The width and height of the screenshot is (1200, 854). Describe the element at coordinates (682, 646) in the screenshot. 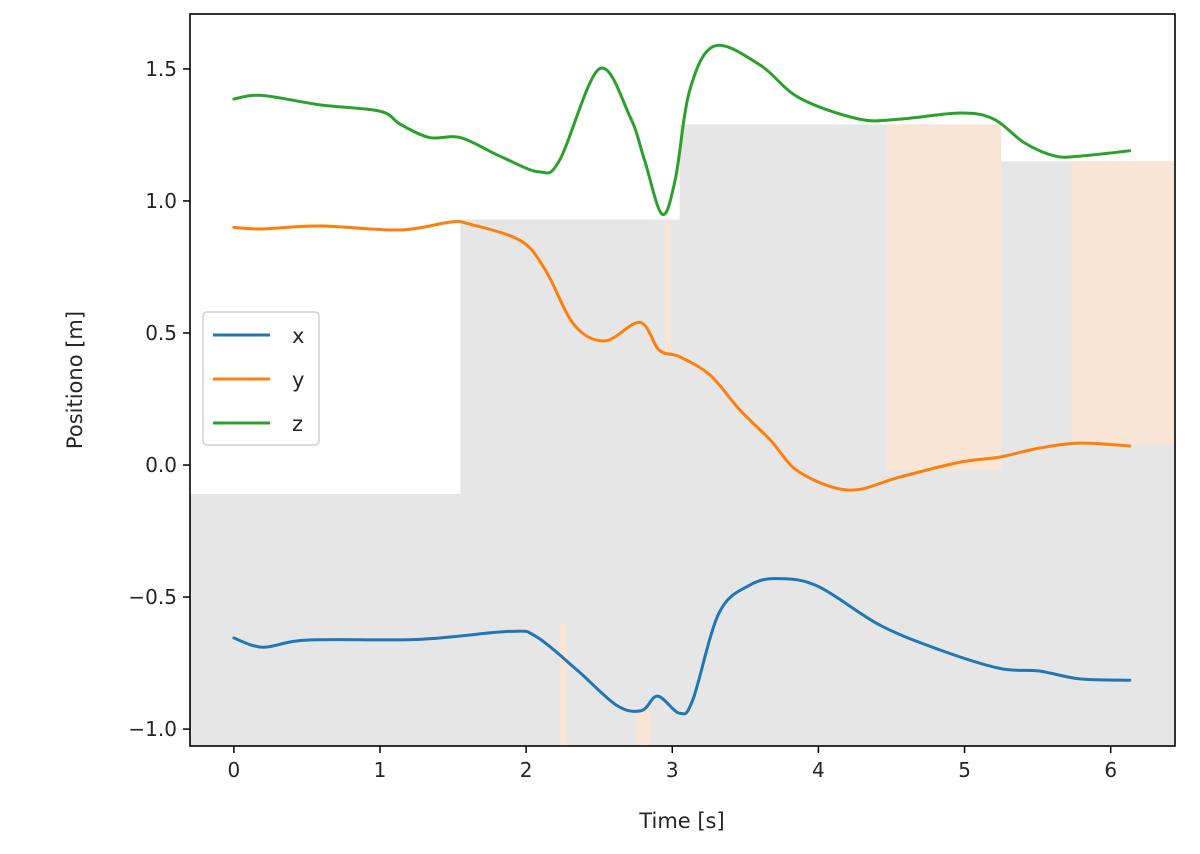

I see `series-line-x` at that location.